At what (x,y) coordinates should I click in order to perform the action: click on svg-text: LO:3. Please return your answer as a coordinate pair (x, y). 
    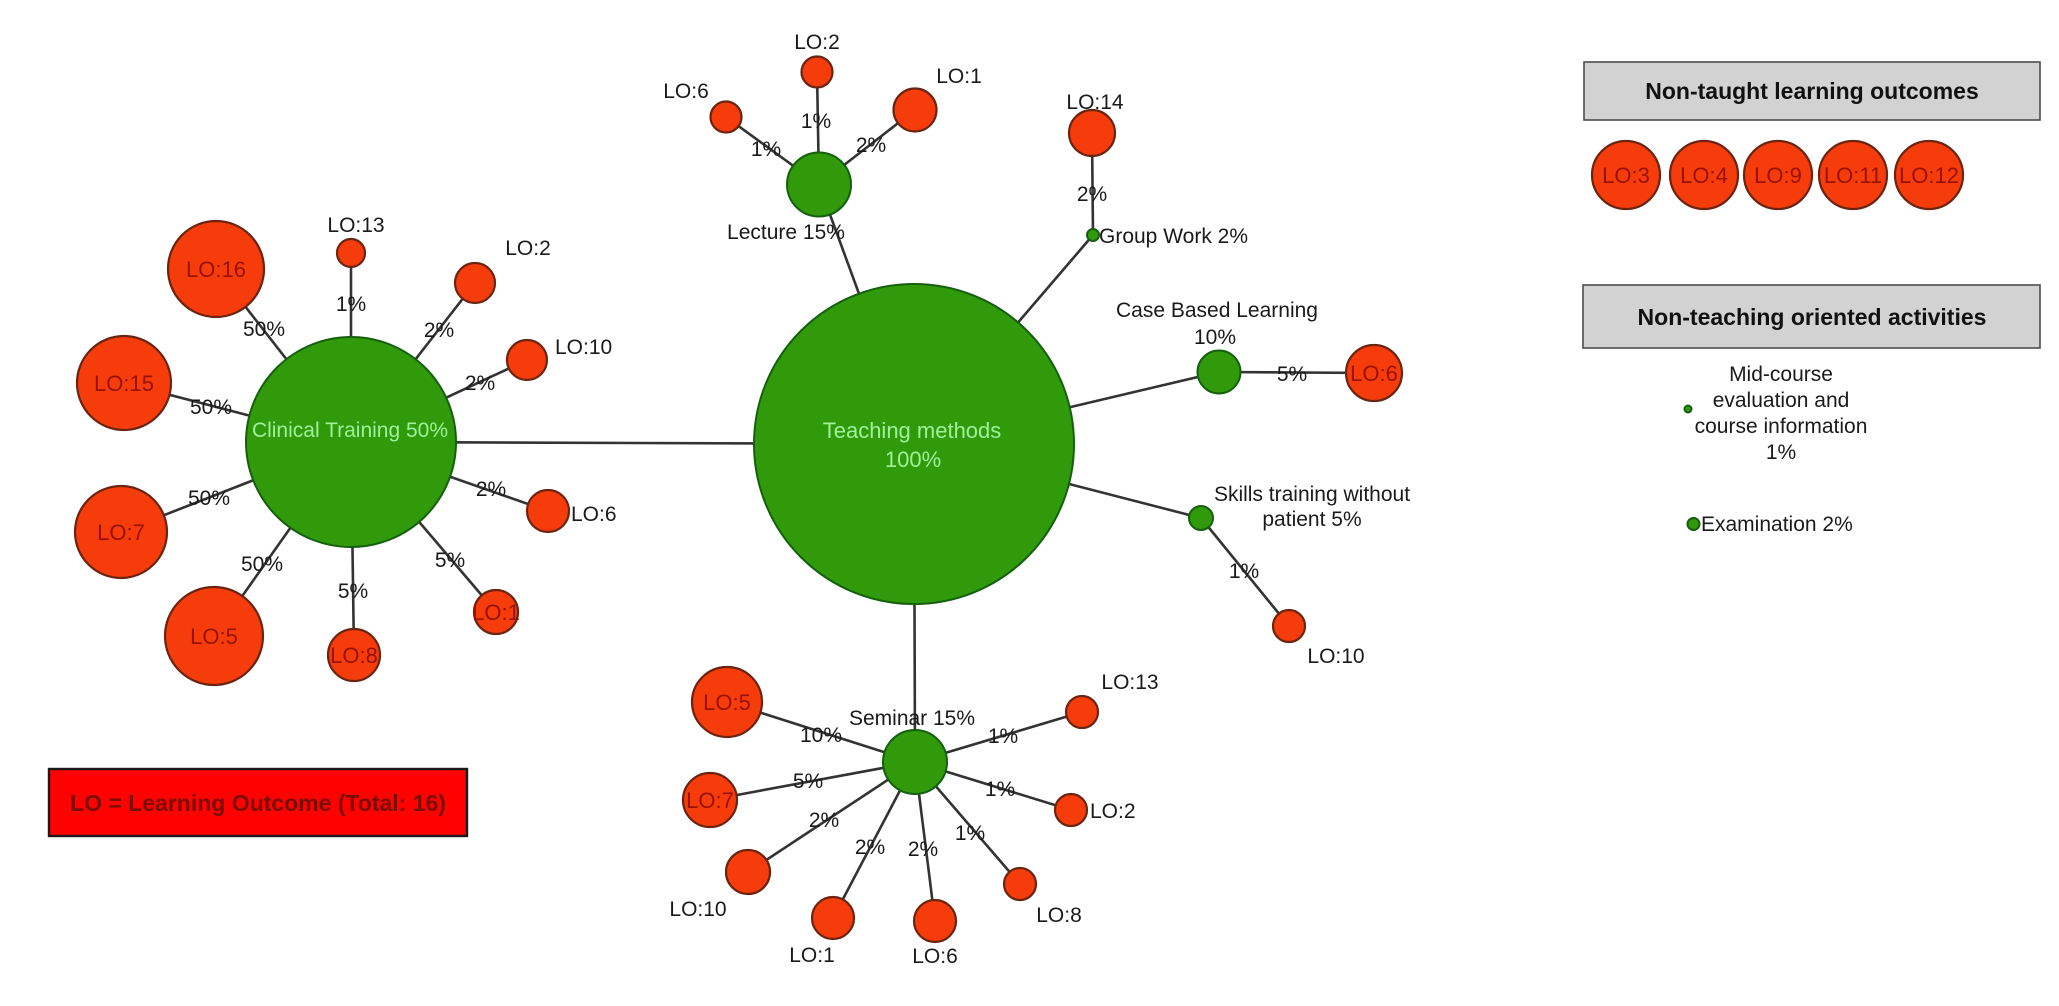
    Looking at the image, I should click on (1626, 175).